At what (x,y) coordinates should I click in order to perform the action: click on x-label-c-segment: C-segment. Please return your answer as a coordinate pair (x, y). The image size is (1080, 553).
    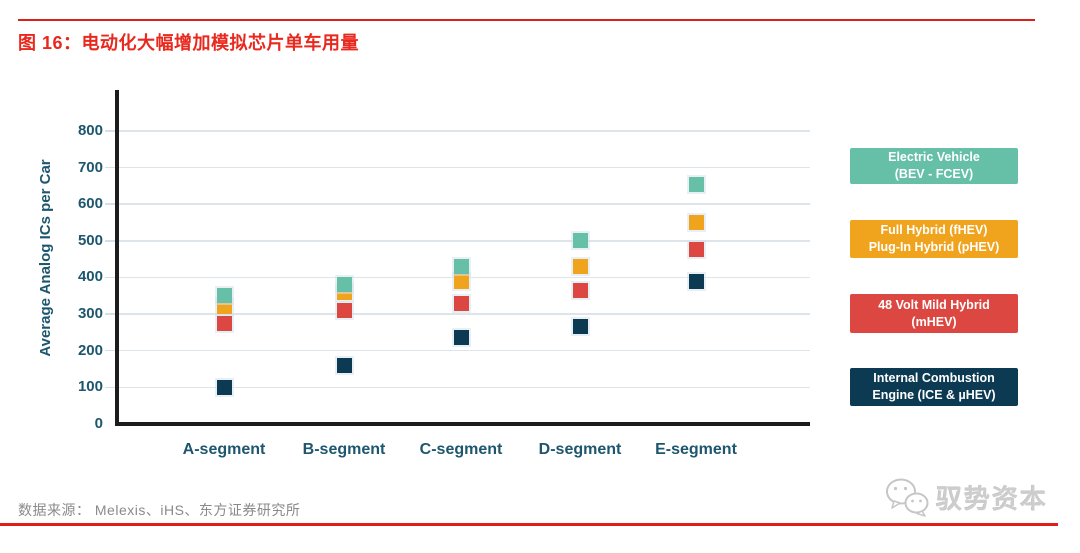
    Looking at the image, I should click on (461, 449).